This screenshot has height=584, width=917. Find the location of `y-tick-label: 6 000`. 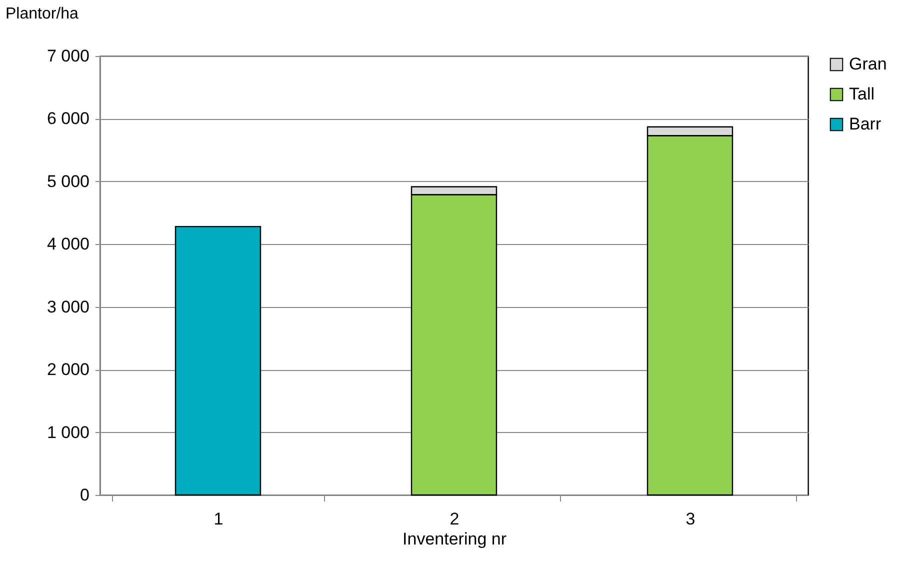

y-tick-label: 6 000 is located at coordinates (68, 118).